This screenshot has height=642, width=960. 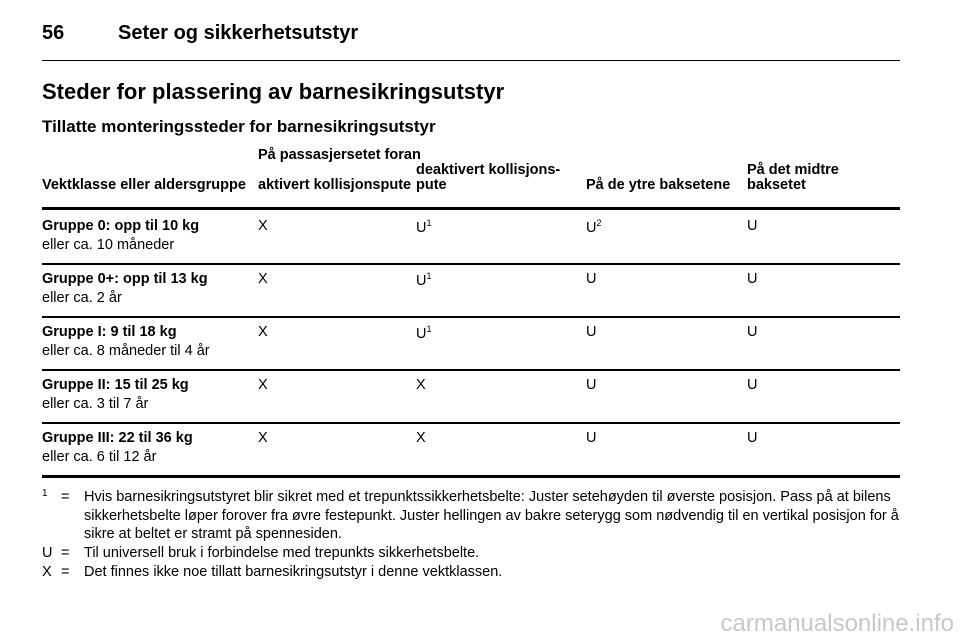 I want to click on group-title: Gruppe 0: opp til 10 kg, so click(x=121, y=226).